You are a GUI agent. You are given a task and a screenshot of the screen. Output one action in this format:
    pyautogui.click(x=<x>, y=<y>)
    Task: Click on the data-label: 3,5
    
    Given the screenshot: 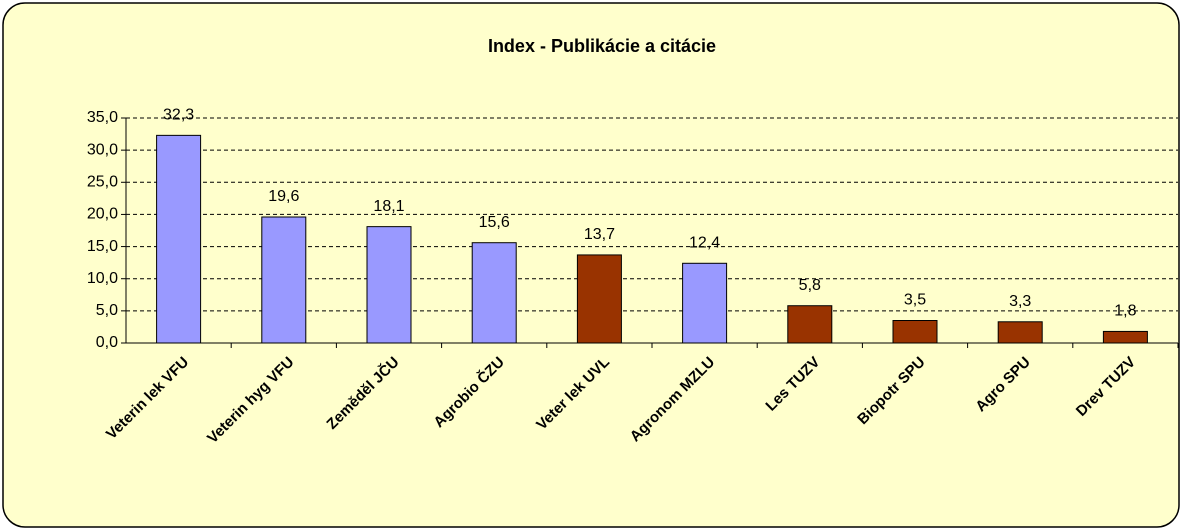 What is the action you would take?
    pyautogui.click(x=915, y=300)
    